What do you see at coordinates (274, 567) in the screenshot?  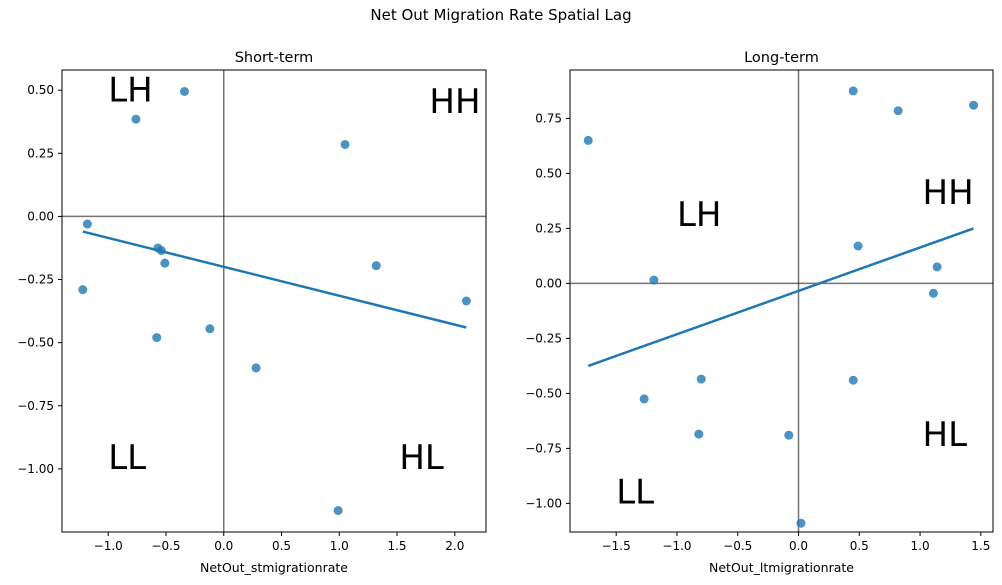 I see `x-axis-title: NetOut_stmigrationrate` at bounding box center [274, 567].